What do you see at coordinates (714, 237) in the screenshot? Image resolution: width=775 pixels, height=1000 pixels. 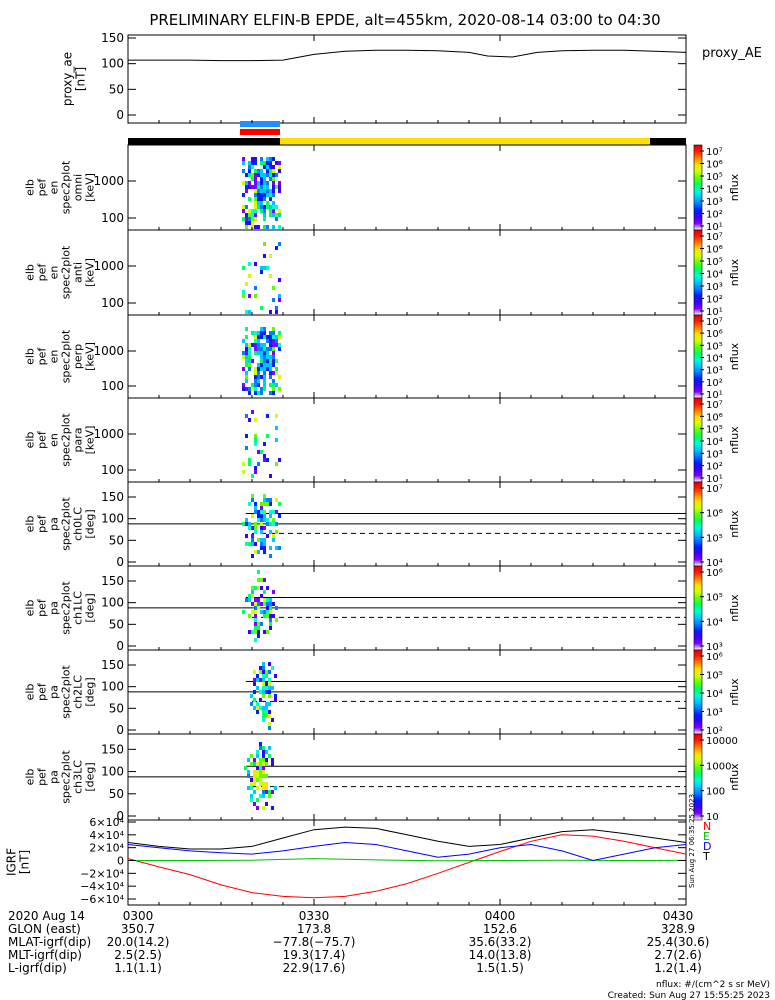 I see `colorbar-tick-label: 10⁷` at bounding box center [714, 237].